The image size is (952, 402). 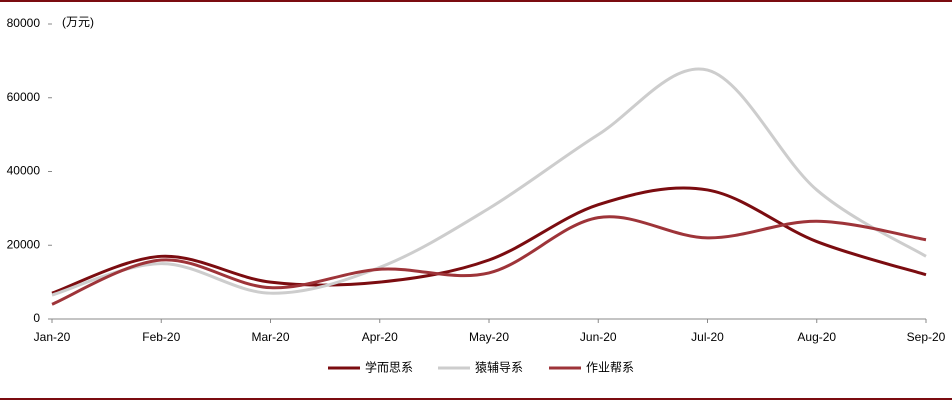 I want to click on legend: 学而思系 猿辅导系 作业帮系, so click(x=481, y=367).